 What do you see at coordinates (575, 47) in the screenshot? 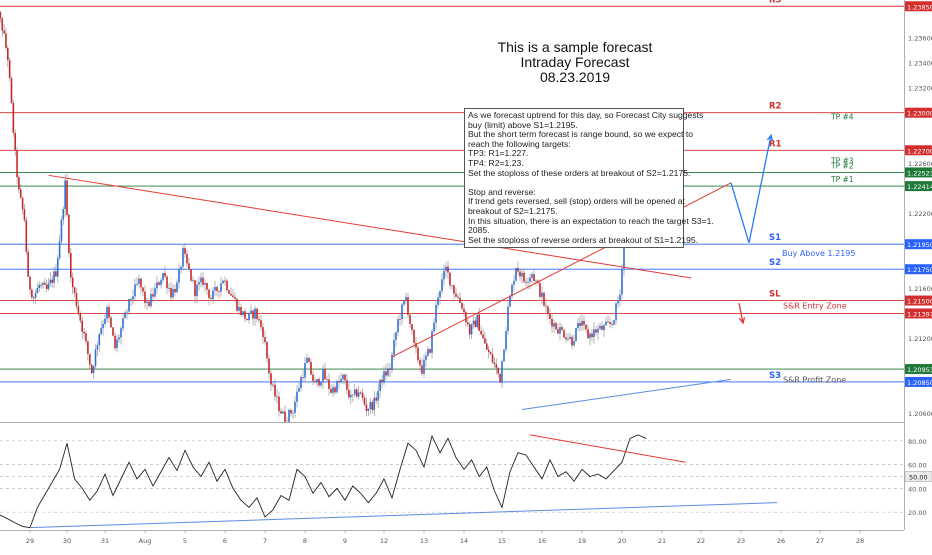
I see `title-line-1: This is a sample forecast` at bounding box center [575, 47].